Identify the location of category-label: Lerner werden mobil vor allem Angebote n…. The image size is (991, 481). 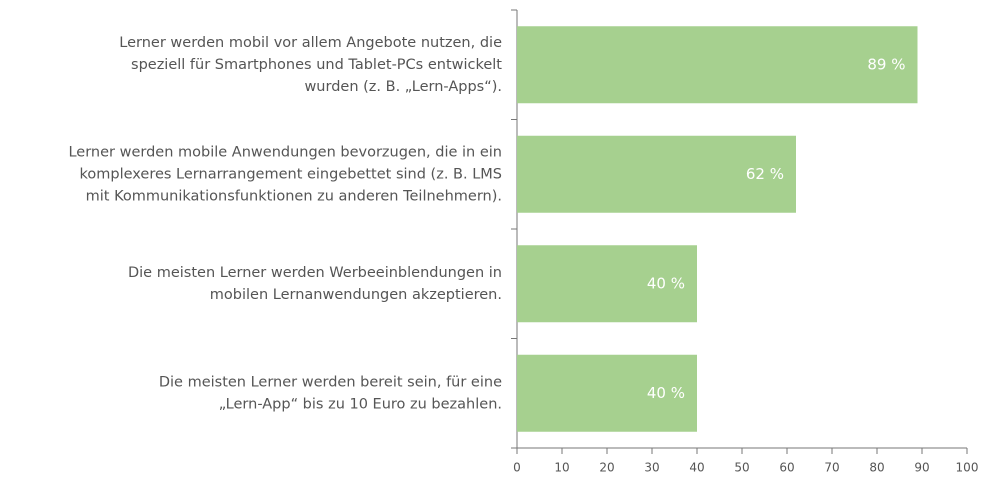
(310, 43).